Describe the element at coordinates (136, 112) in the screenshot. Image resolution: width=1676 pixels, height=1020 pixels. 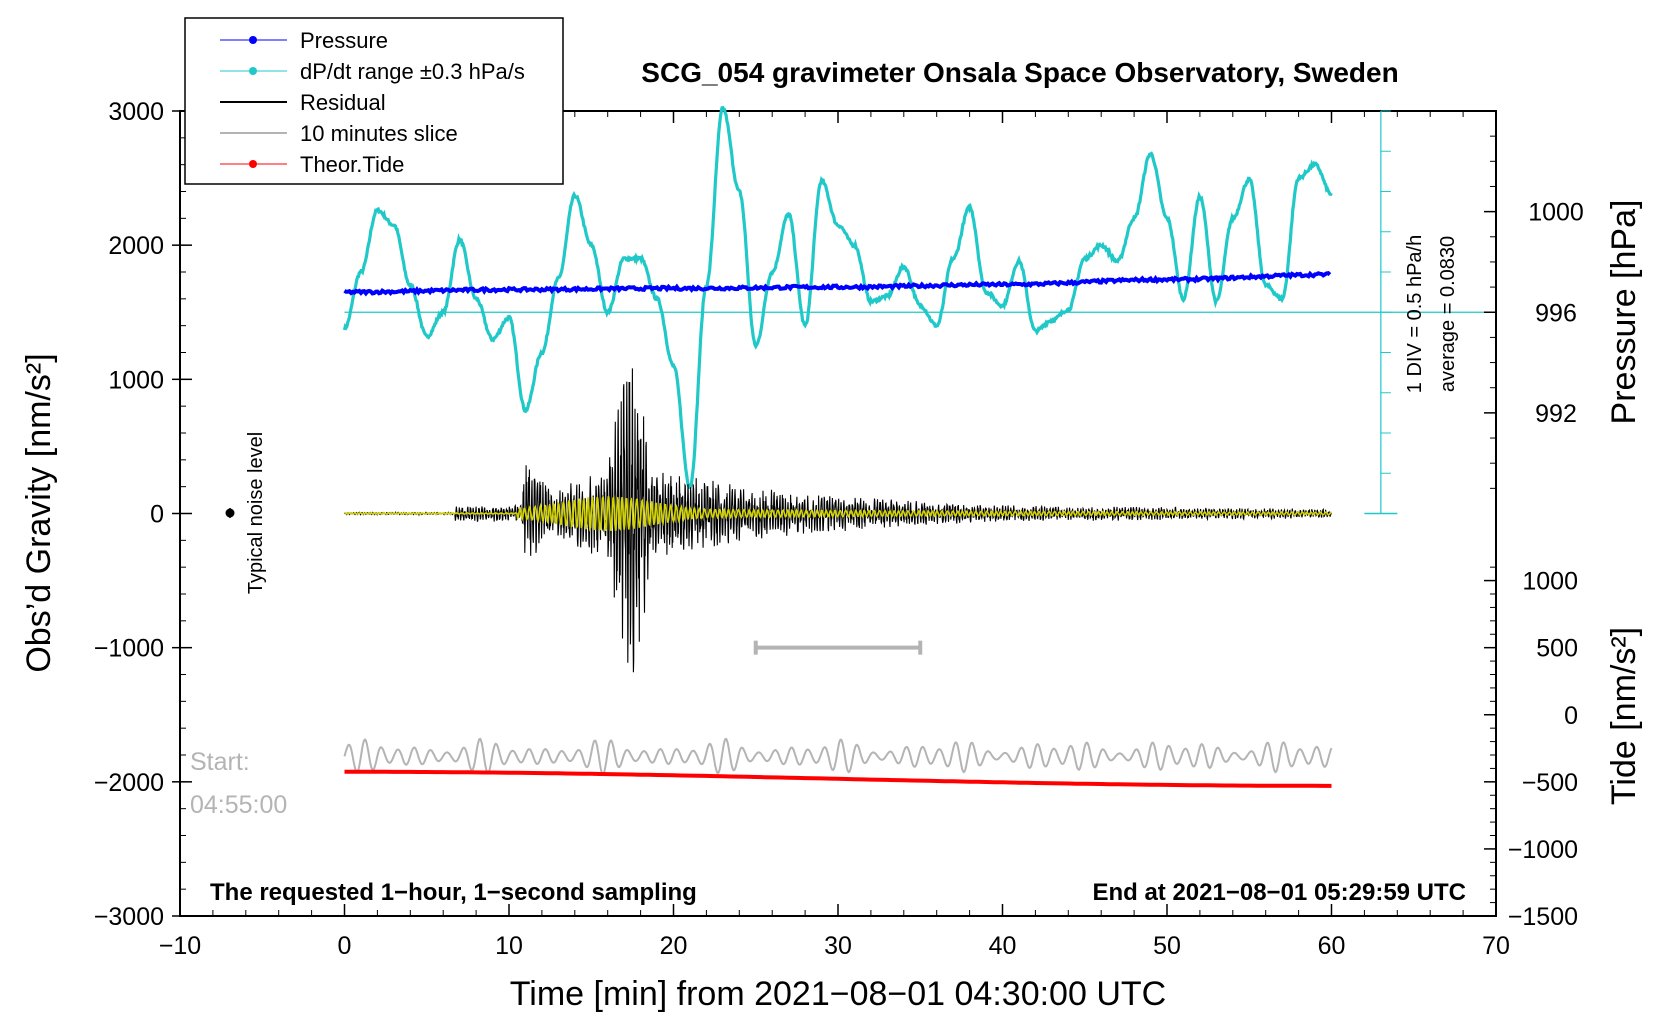
I see `y-tick-label: 3000` at that location.